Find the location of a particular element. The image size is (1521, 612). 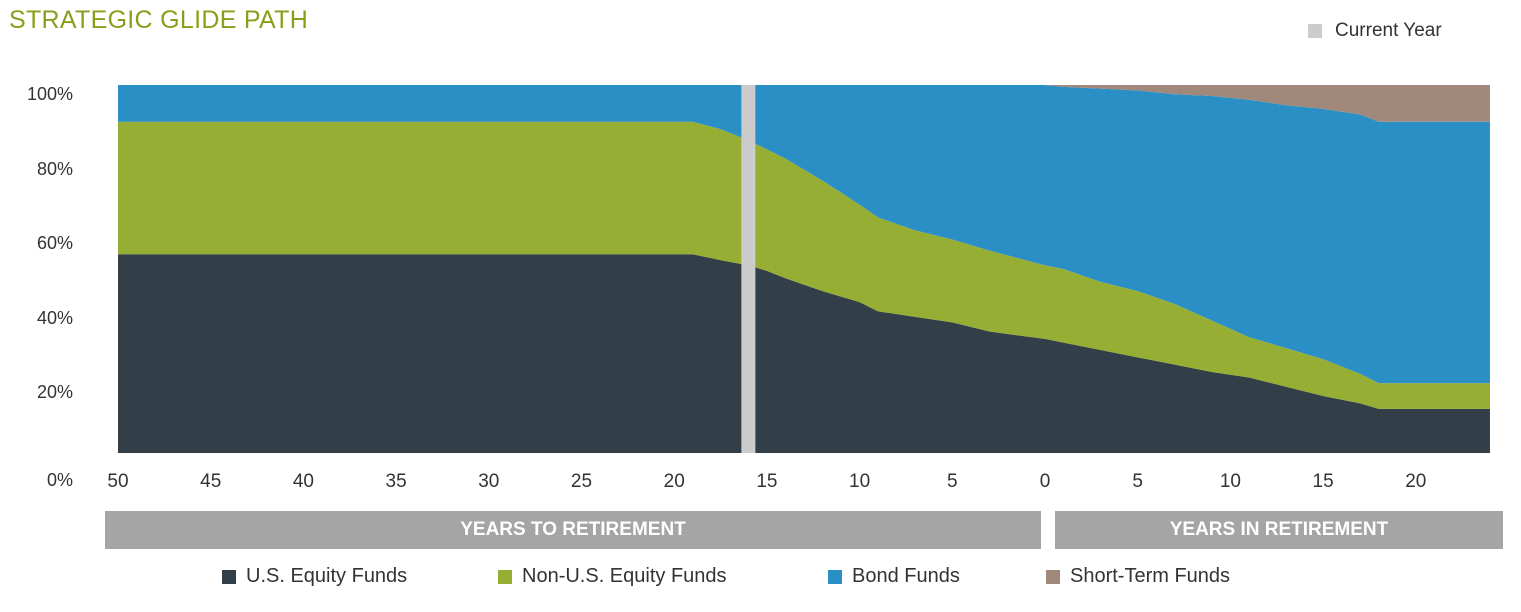

legend-item-us-equity: U.S. Equity Funds is located at coordinates (314, 576).